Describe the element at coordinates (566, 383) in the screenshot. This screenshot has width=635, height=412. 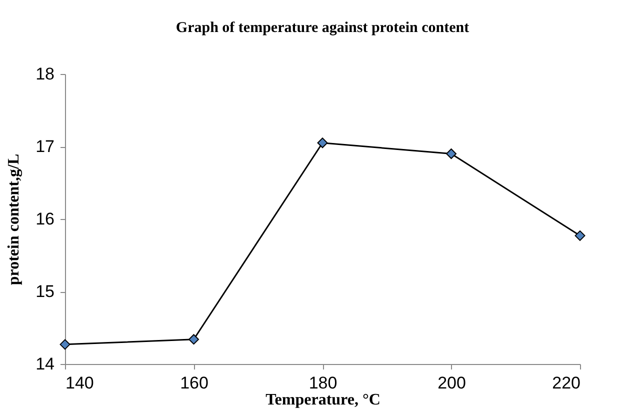
I see `x-tick-label: 220` at that location.